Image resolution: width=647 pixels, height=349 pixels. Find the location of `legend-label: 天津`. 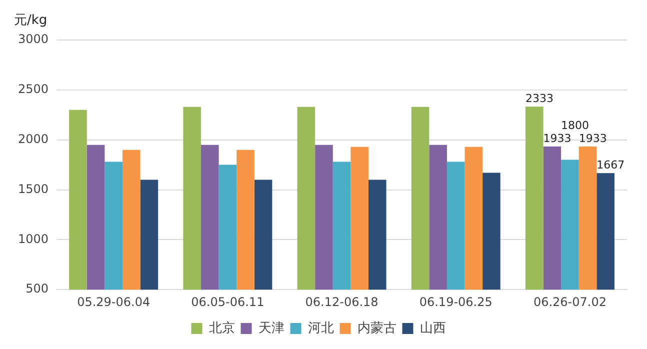

legend-label: 天津 is located at coordinates (271, 328).